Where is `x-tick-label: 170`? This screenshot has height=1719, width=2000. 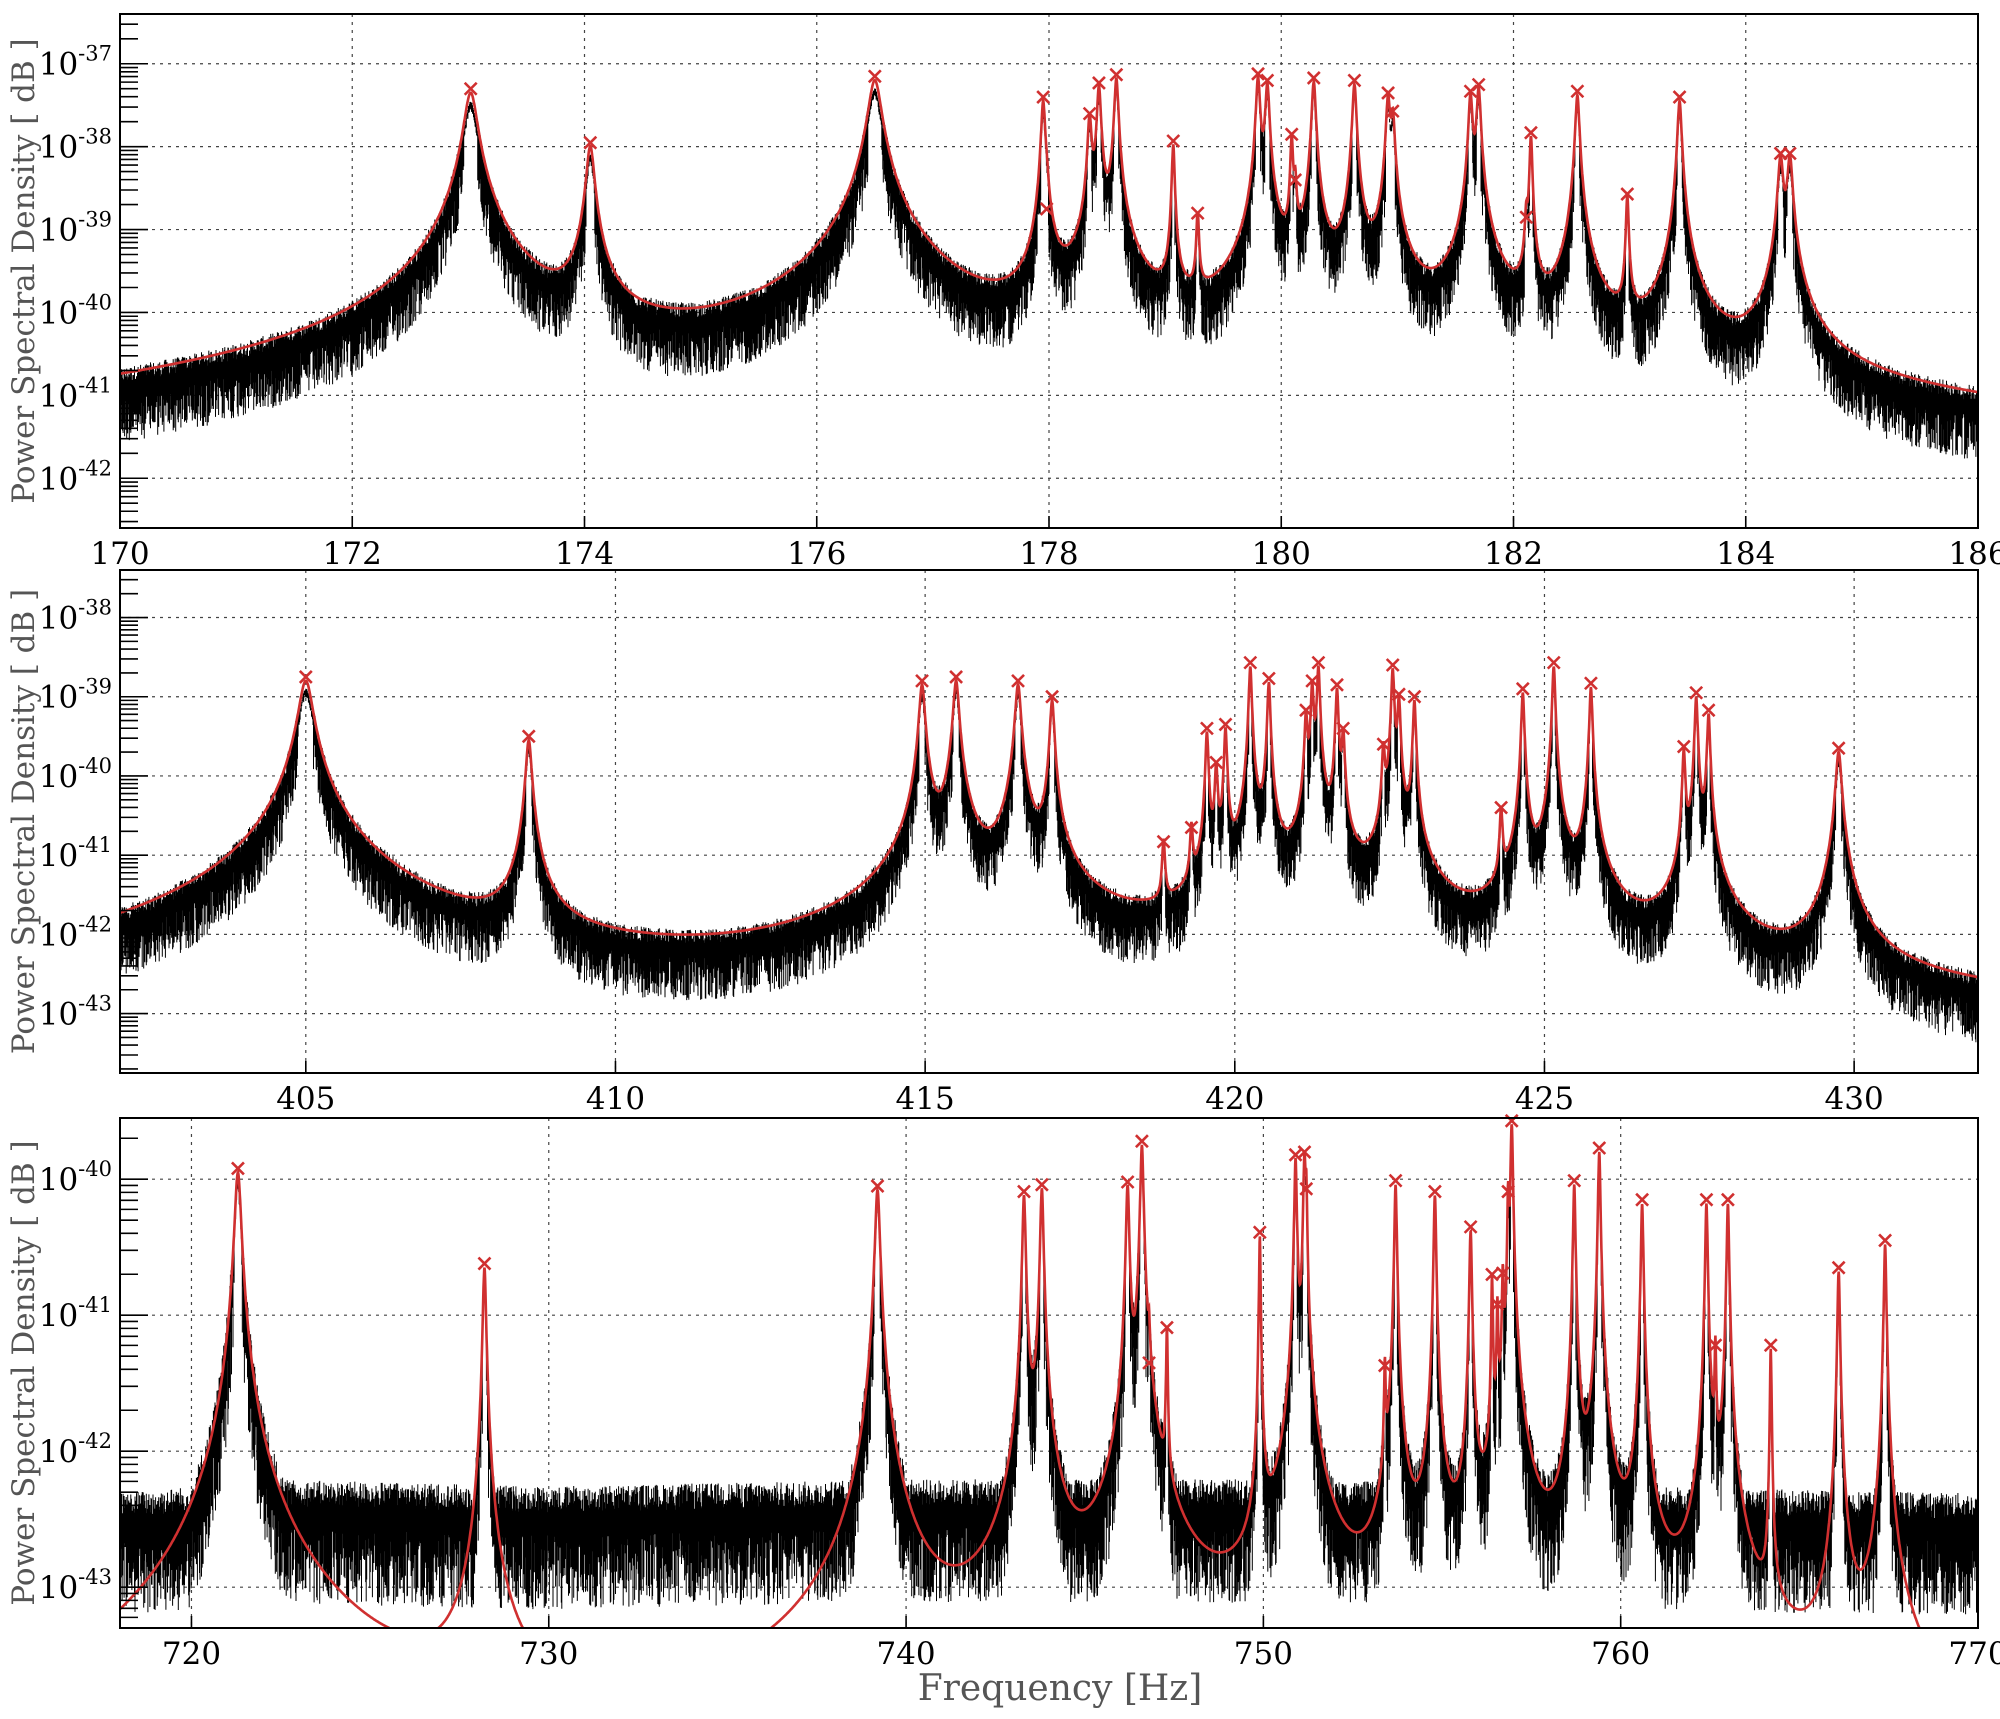
x-tick-label: 170 is located at coordinates (119, 554).